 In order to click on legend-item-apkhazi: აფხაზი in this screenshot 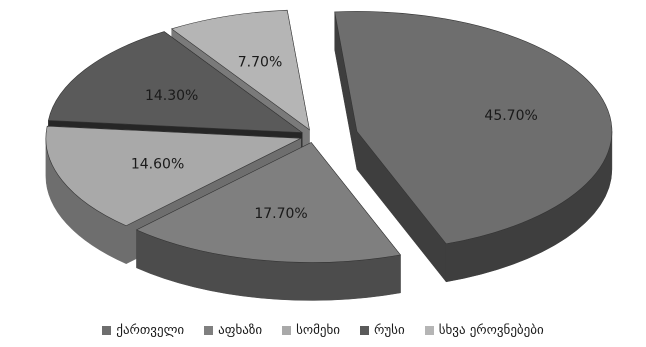, I will do `click(233, 330)`.